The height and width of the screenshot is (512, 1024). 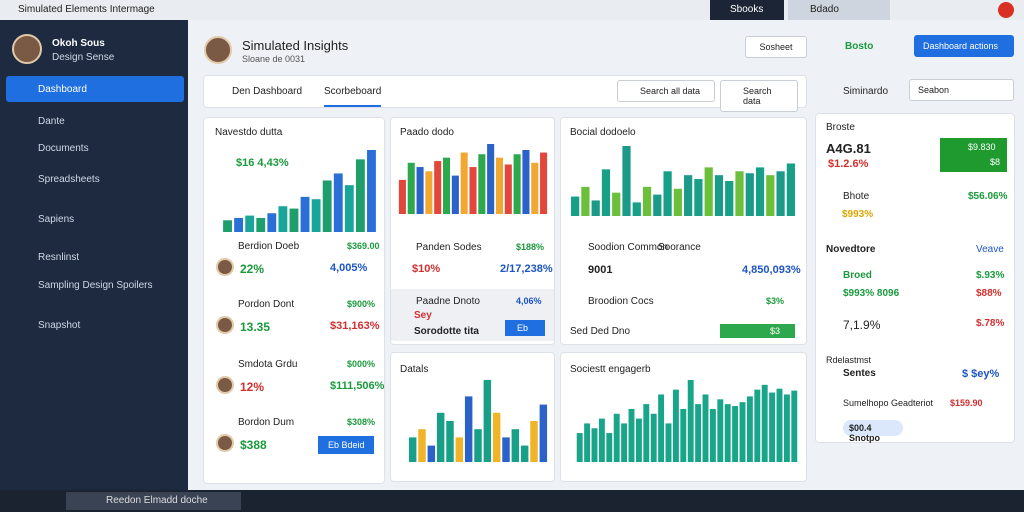 What do you see at coordinates (78, 43) in the screenshot?
I see `user-name: Okoh Sous` at bounding box center [78, 43].